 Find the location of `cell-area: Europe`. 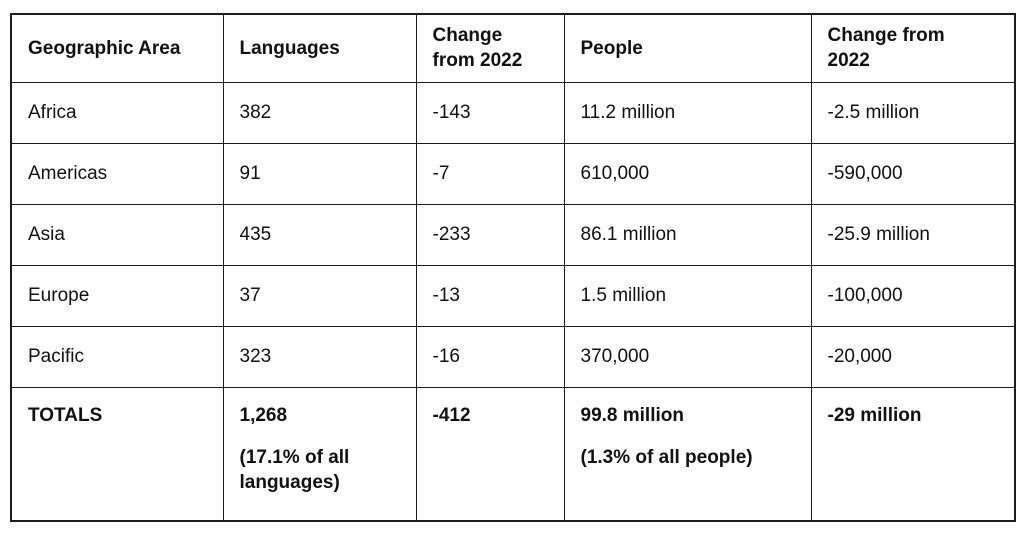

cell-area: Europe is located at coordinates (117, 295).